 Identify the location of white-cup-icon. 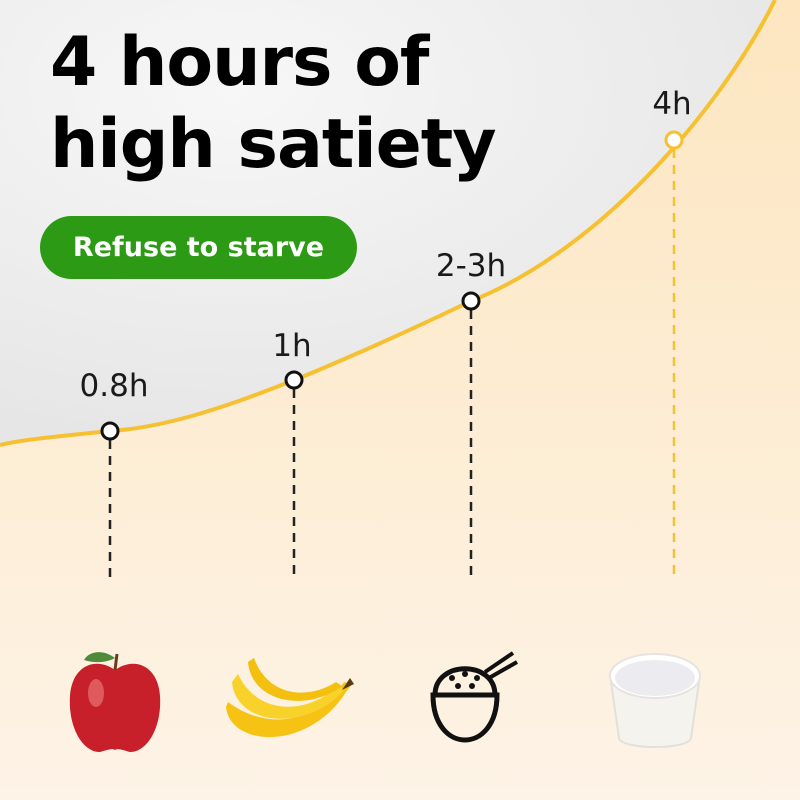
(655, 700).